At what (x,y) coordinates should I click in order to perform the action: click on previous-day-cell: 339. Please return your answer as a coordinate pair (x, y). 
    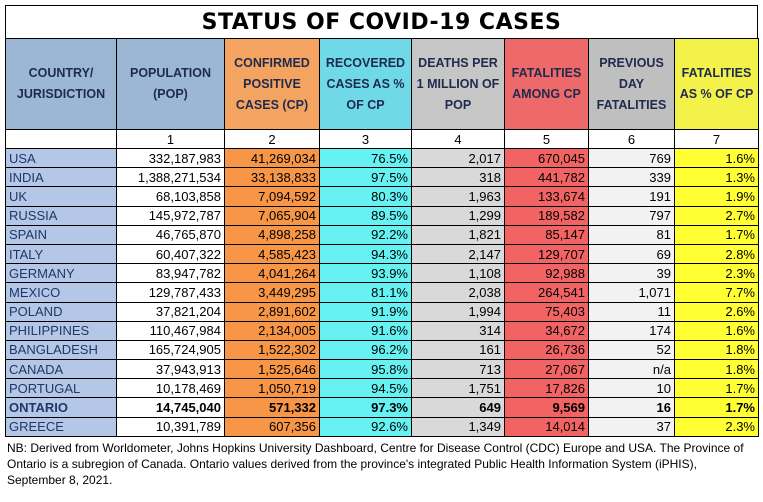
    Looking at the image, I should click on (631, 177).